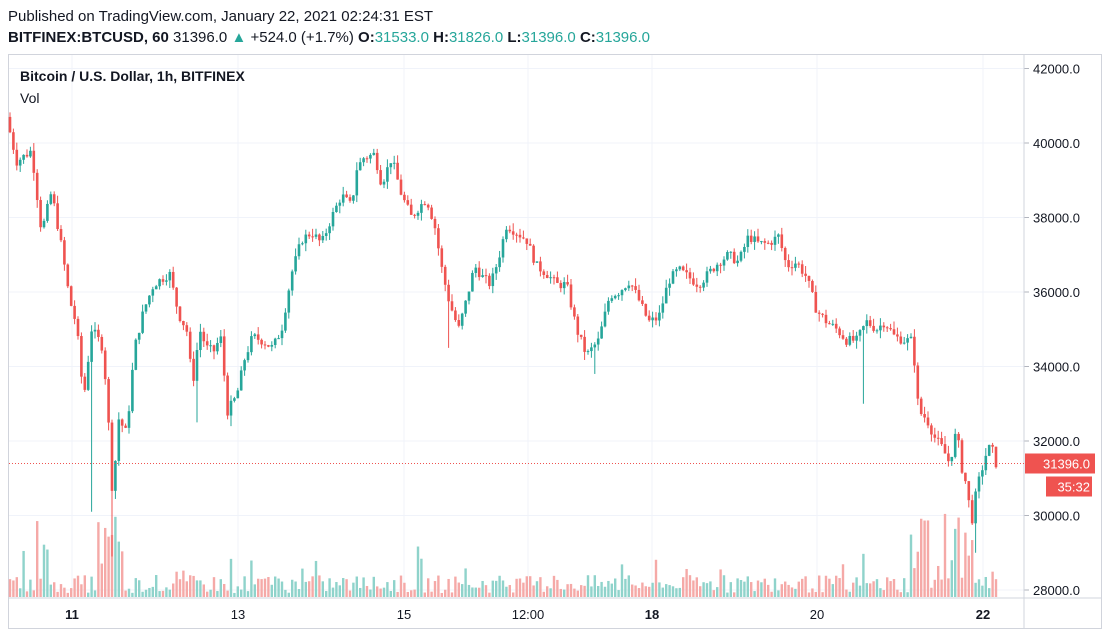 Image resolution: width=1105 pixels, height=640 pixels. What do you see at coordinates (476, 37) in the screenshot?
I see `high-value: 31826.0` at bounding box center [476, 37].